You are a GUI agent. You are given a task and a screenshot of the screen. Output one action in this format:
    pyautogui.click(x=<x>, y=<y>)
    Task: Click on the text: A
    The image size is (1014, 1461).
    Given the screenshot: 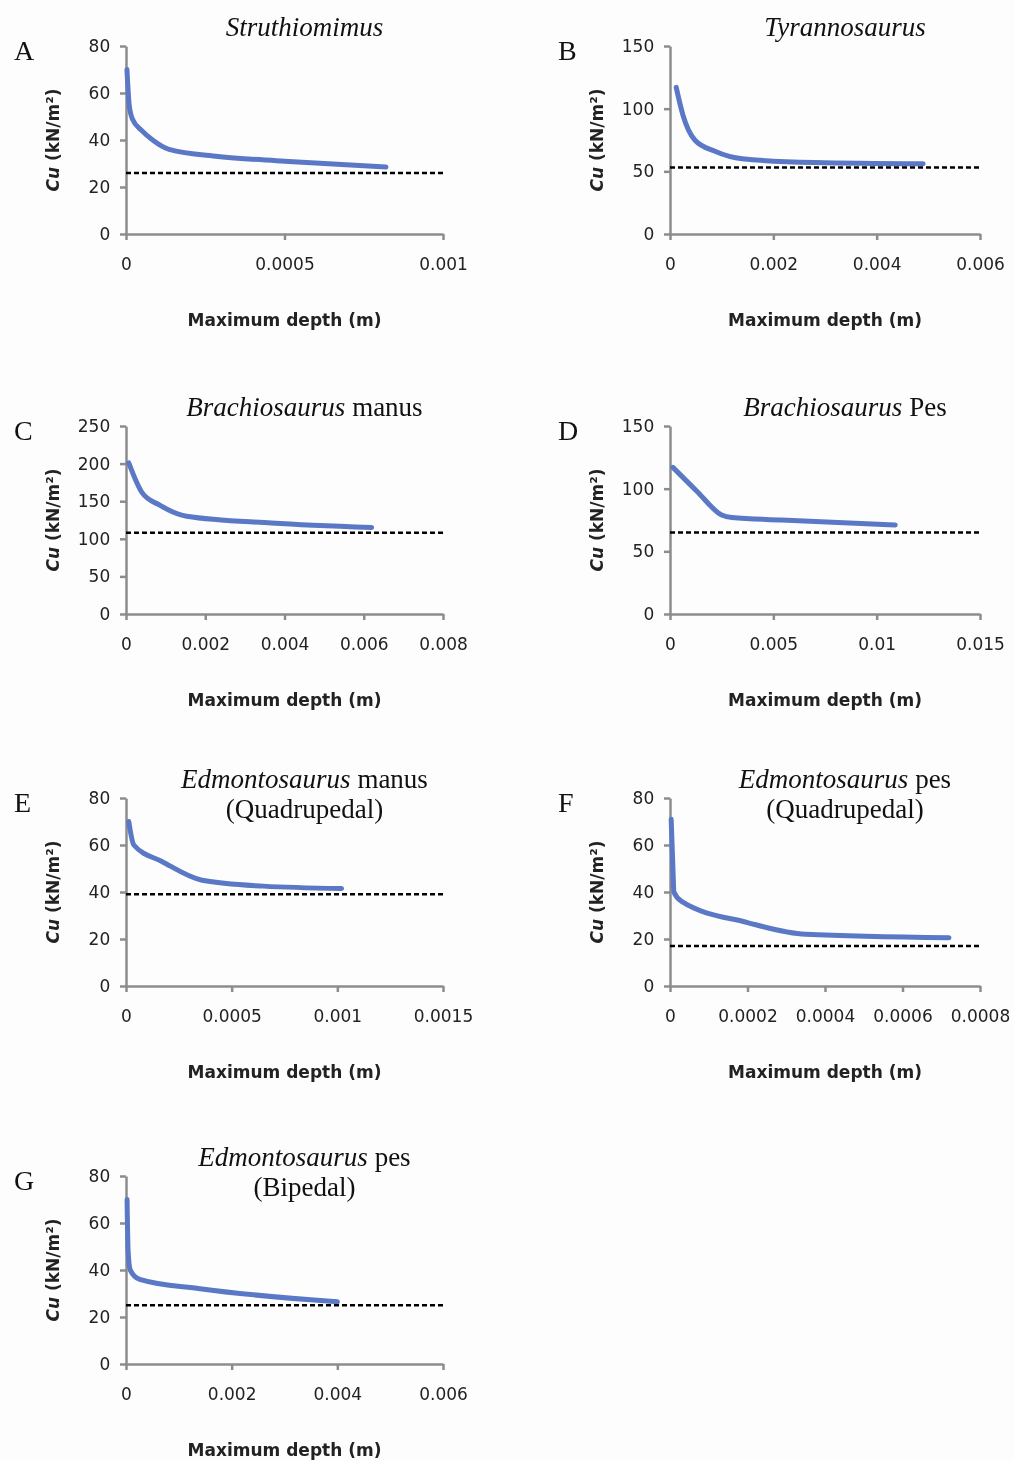 What is the action you would take?
    pyautogui.click(x=24, y=50)
    